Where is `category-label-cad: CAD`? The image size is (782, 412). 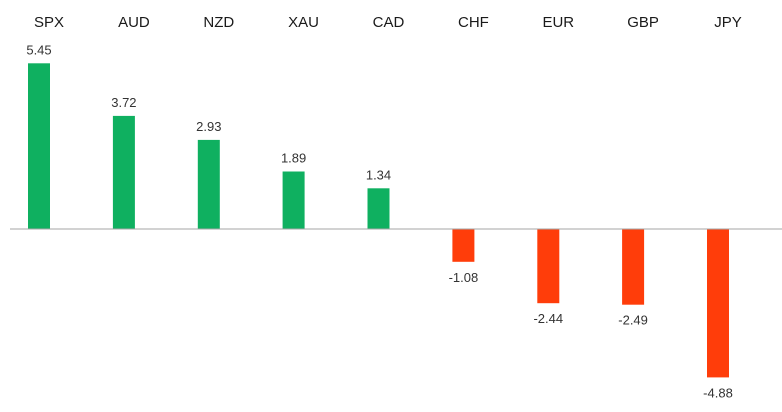 category-label-cad: CAD is located at coordinates (389, 22).